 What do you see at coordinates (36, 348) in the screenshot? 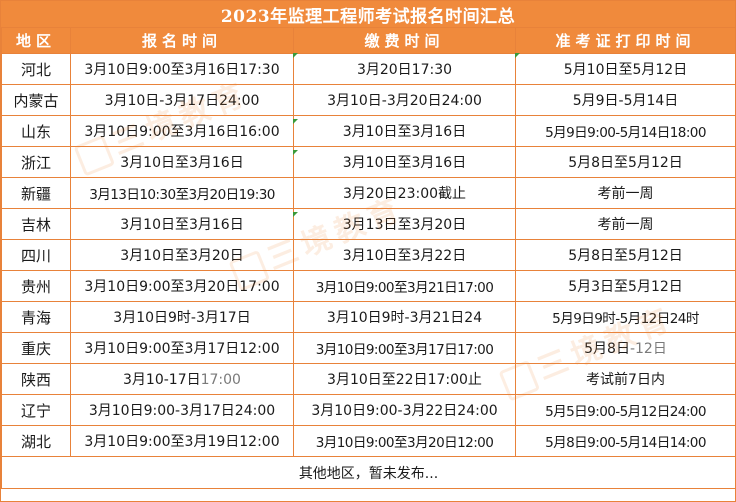
I see `region-cell: 重庆` at bounding box center [36, 348].